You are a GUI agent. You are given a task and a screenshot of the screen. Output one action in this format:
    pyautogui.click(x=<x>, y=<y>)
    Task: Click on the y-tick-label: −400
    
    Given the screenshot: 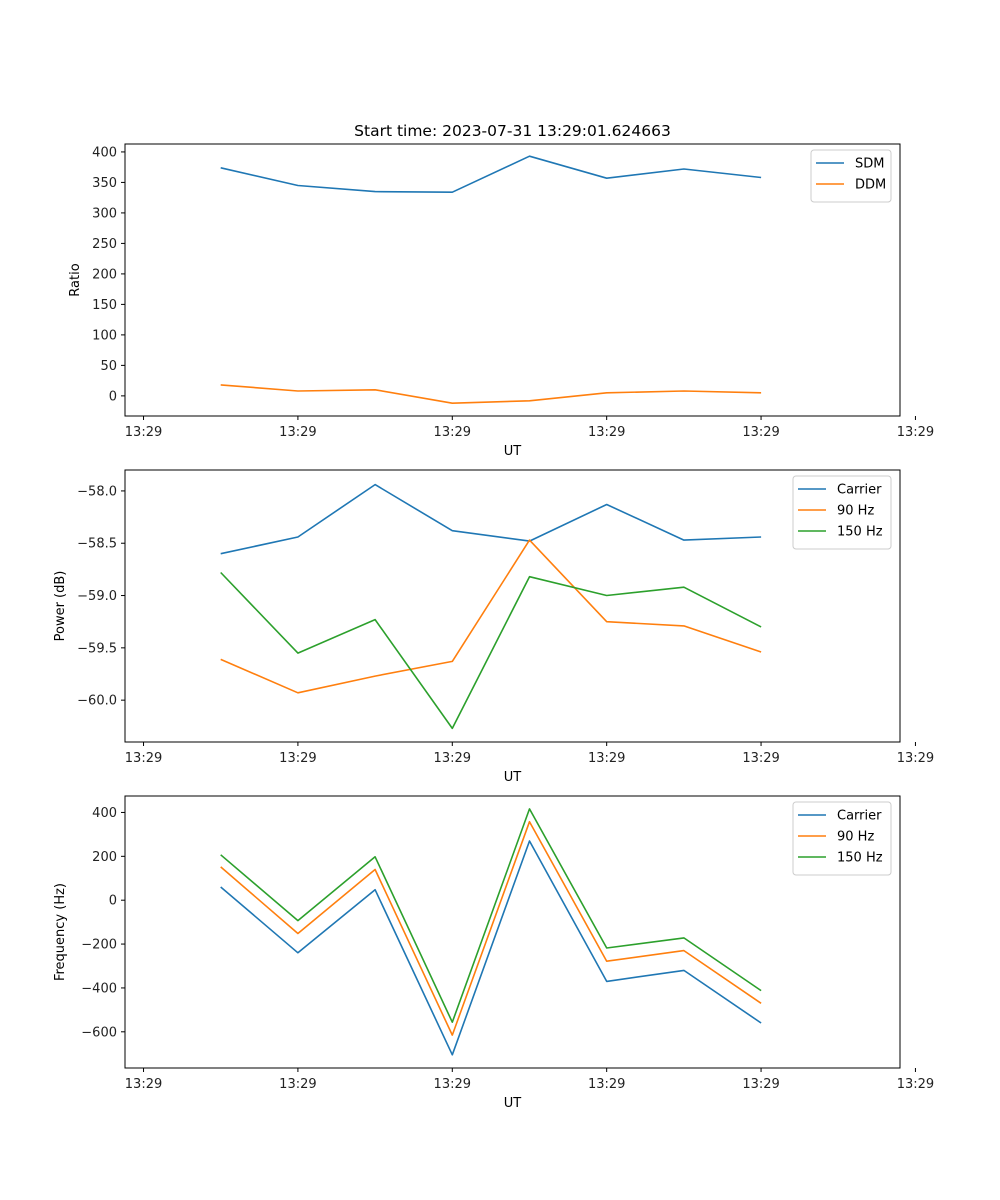 What is the action you would take?
    pyautogui.click(x=99, y=988)
    